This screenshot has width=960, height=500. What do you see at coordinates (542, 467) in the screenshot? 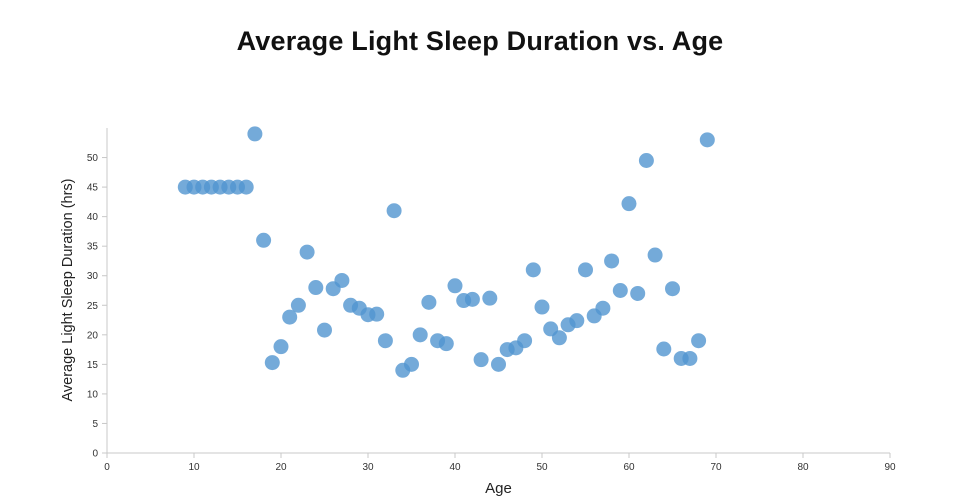
I see `x-tick-label: 50` at bounding box center [542, 467].